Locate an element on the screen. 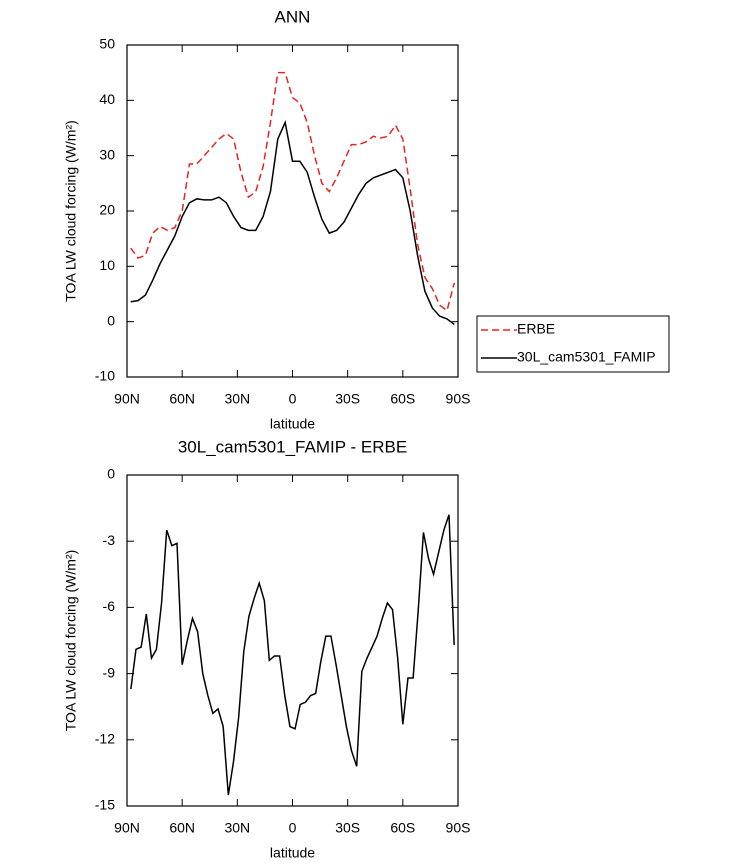  legend-label: 30L_cam5301_FAMIP is located at coordinates (586, 357).